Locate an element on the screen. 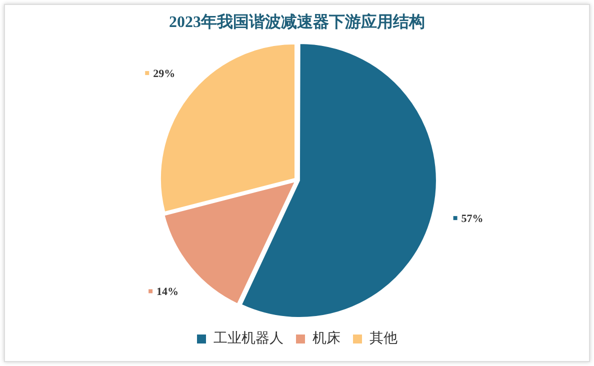 The height and width of the screenshot is (366, 594). chart-title: 2023年我国谐波减速器下游应用结构 is located at coordinates (297, 22).